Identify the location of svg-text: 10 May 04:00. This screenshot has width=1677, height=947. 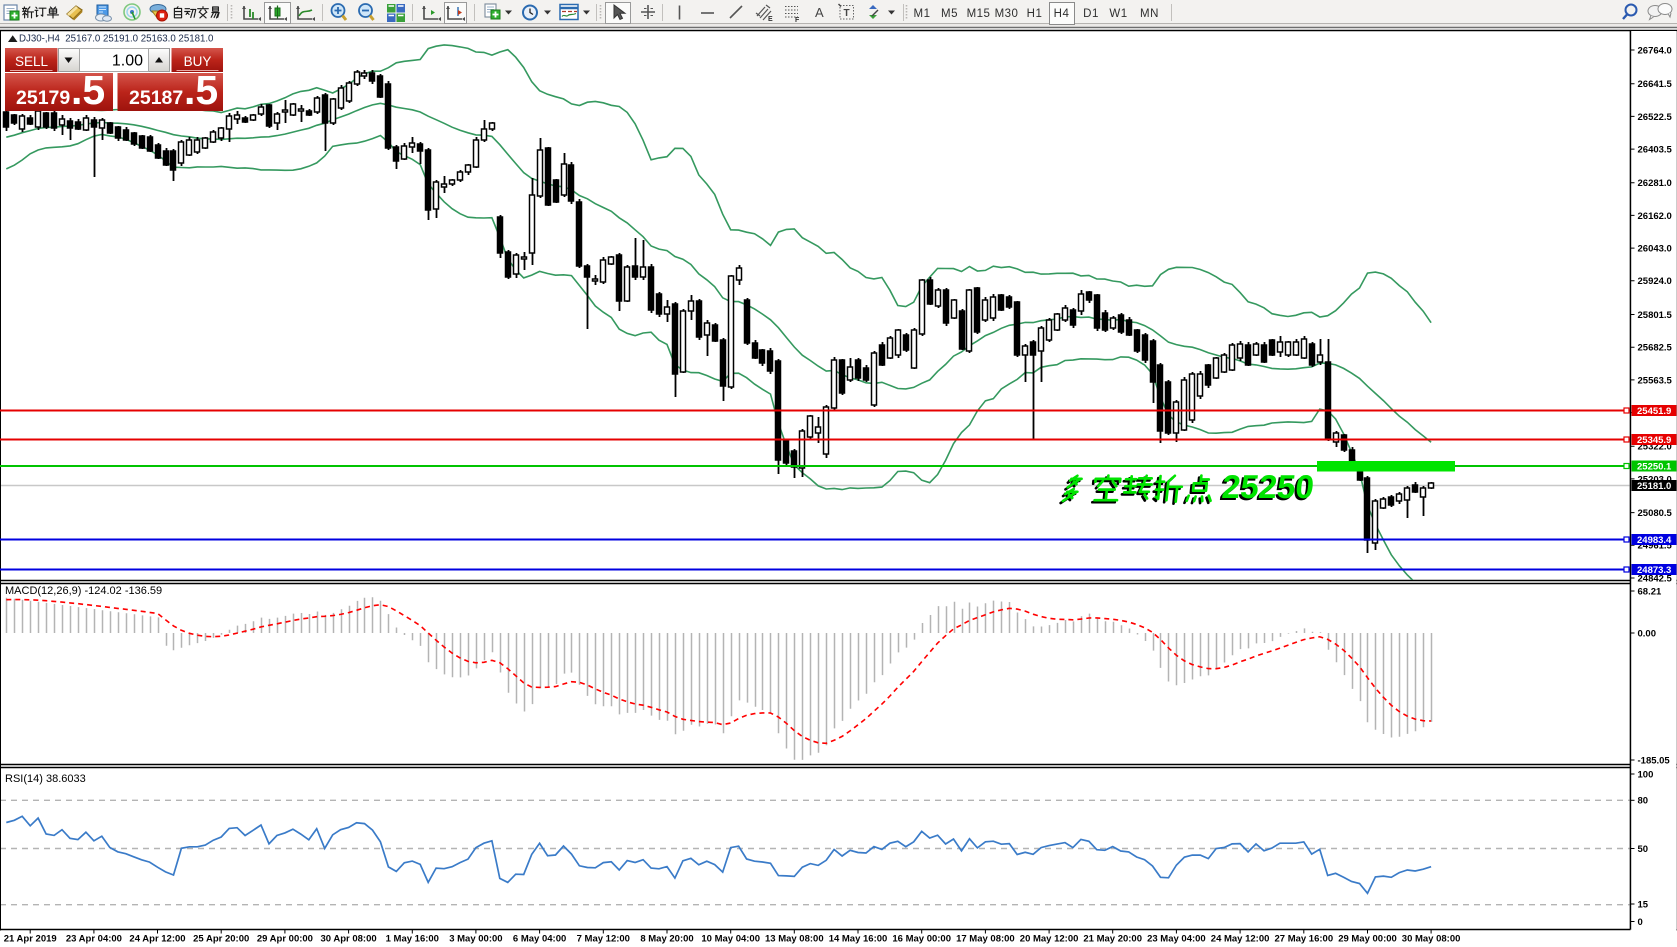
(730, 939).